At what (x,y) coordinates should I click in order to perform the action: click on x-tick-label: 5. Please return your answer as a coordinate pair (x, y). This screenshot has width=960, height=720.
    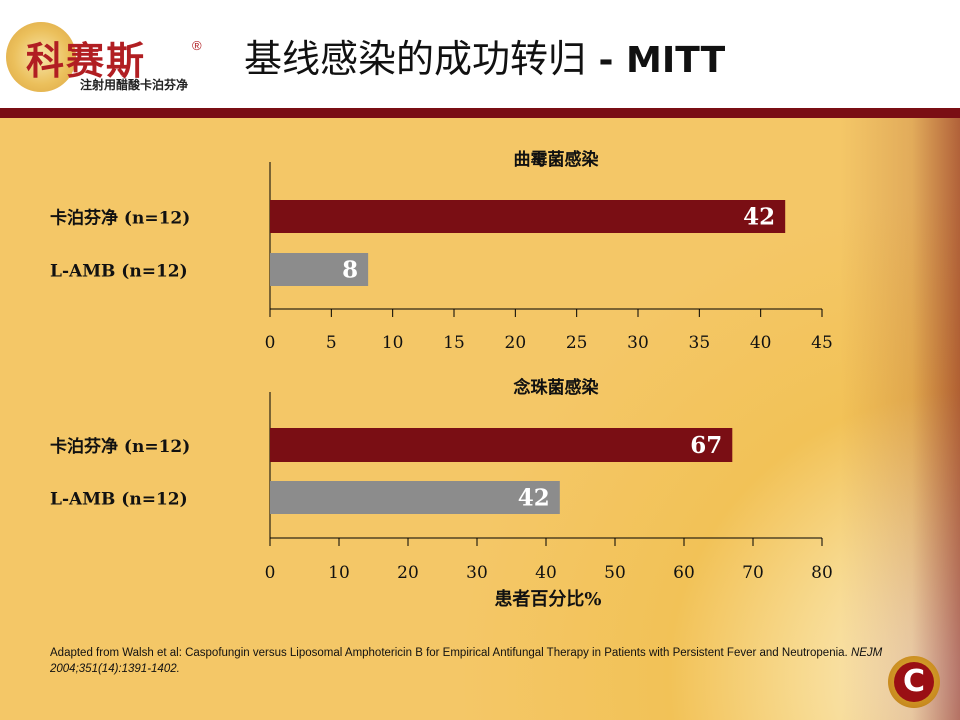
    Looking at the image, I should click on (331, 343).